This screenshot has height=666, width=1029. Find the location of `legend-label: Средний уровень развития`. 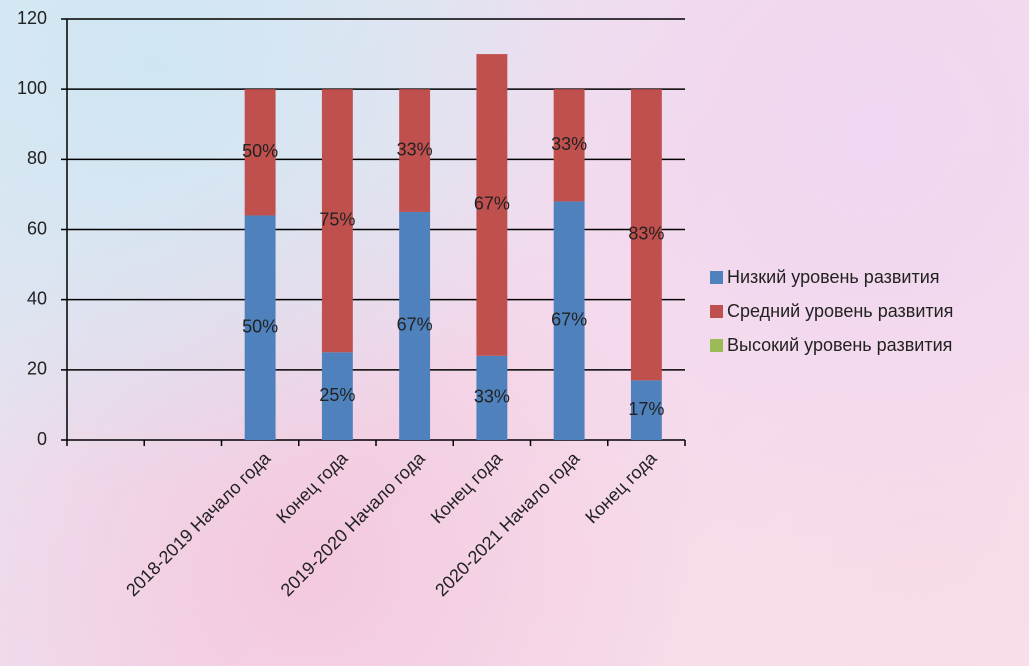

legend-label: Средний уровень развития is located at coordinates (840, 311).